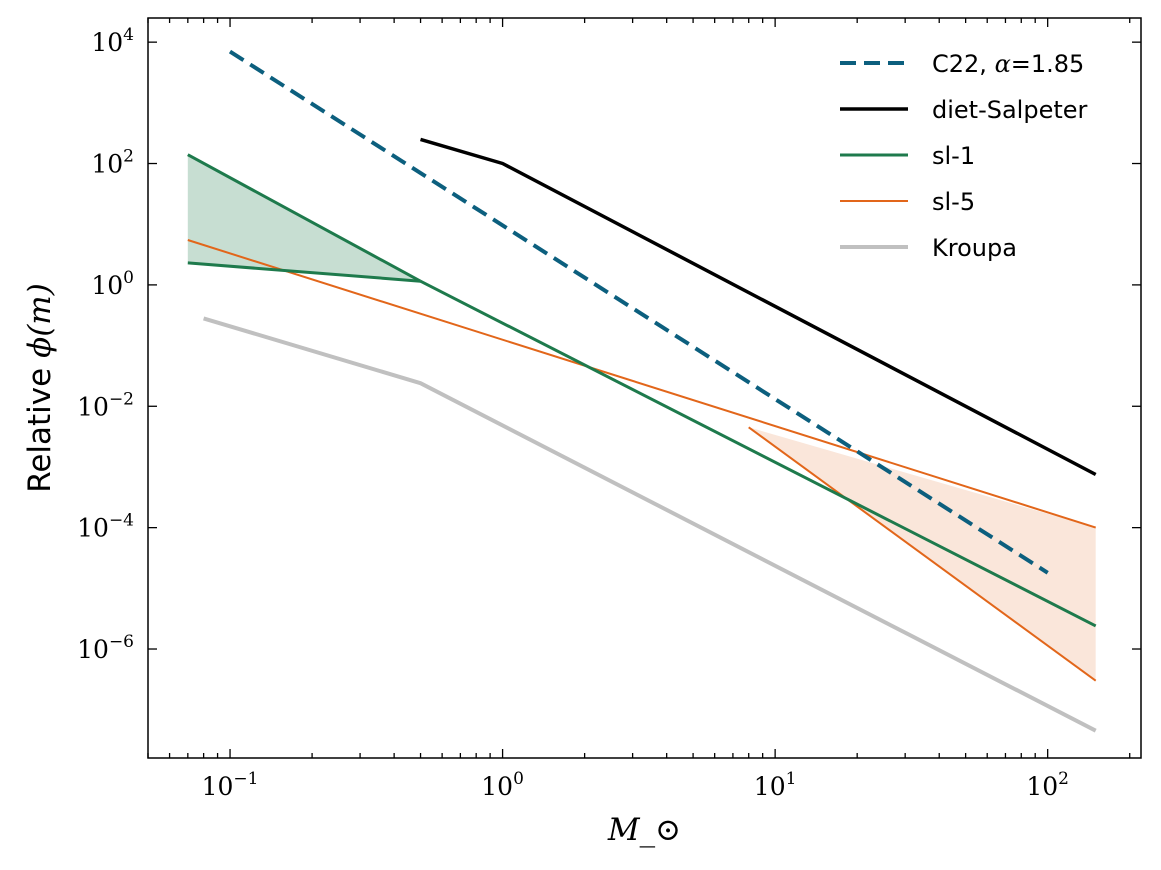 The image size is (1161, 870). Describe the element at coordinates (644, 830) in the screenshot. I see `x-axis-title: M_⊙` at that location.